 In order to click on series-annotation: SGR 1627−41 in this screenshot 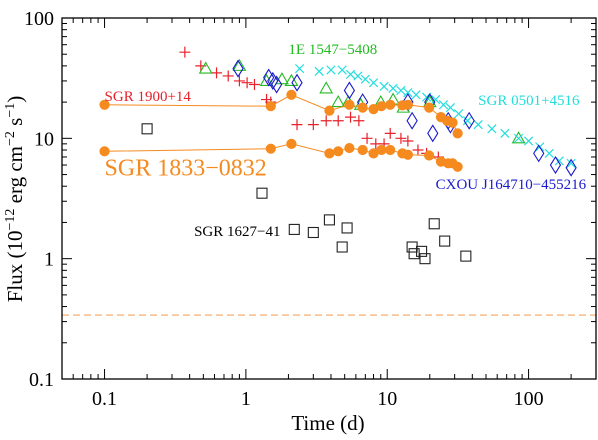, I will do `click(237, 232)`.